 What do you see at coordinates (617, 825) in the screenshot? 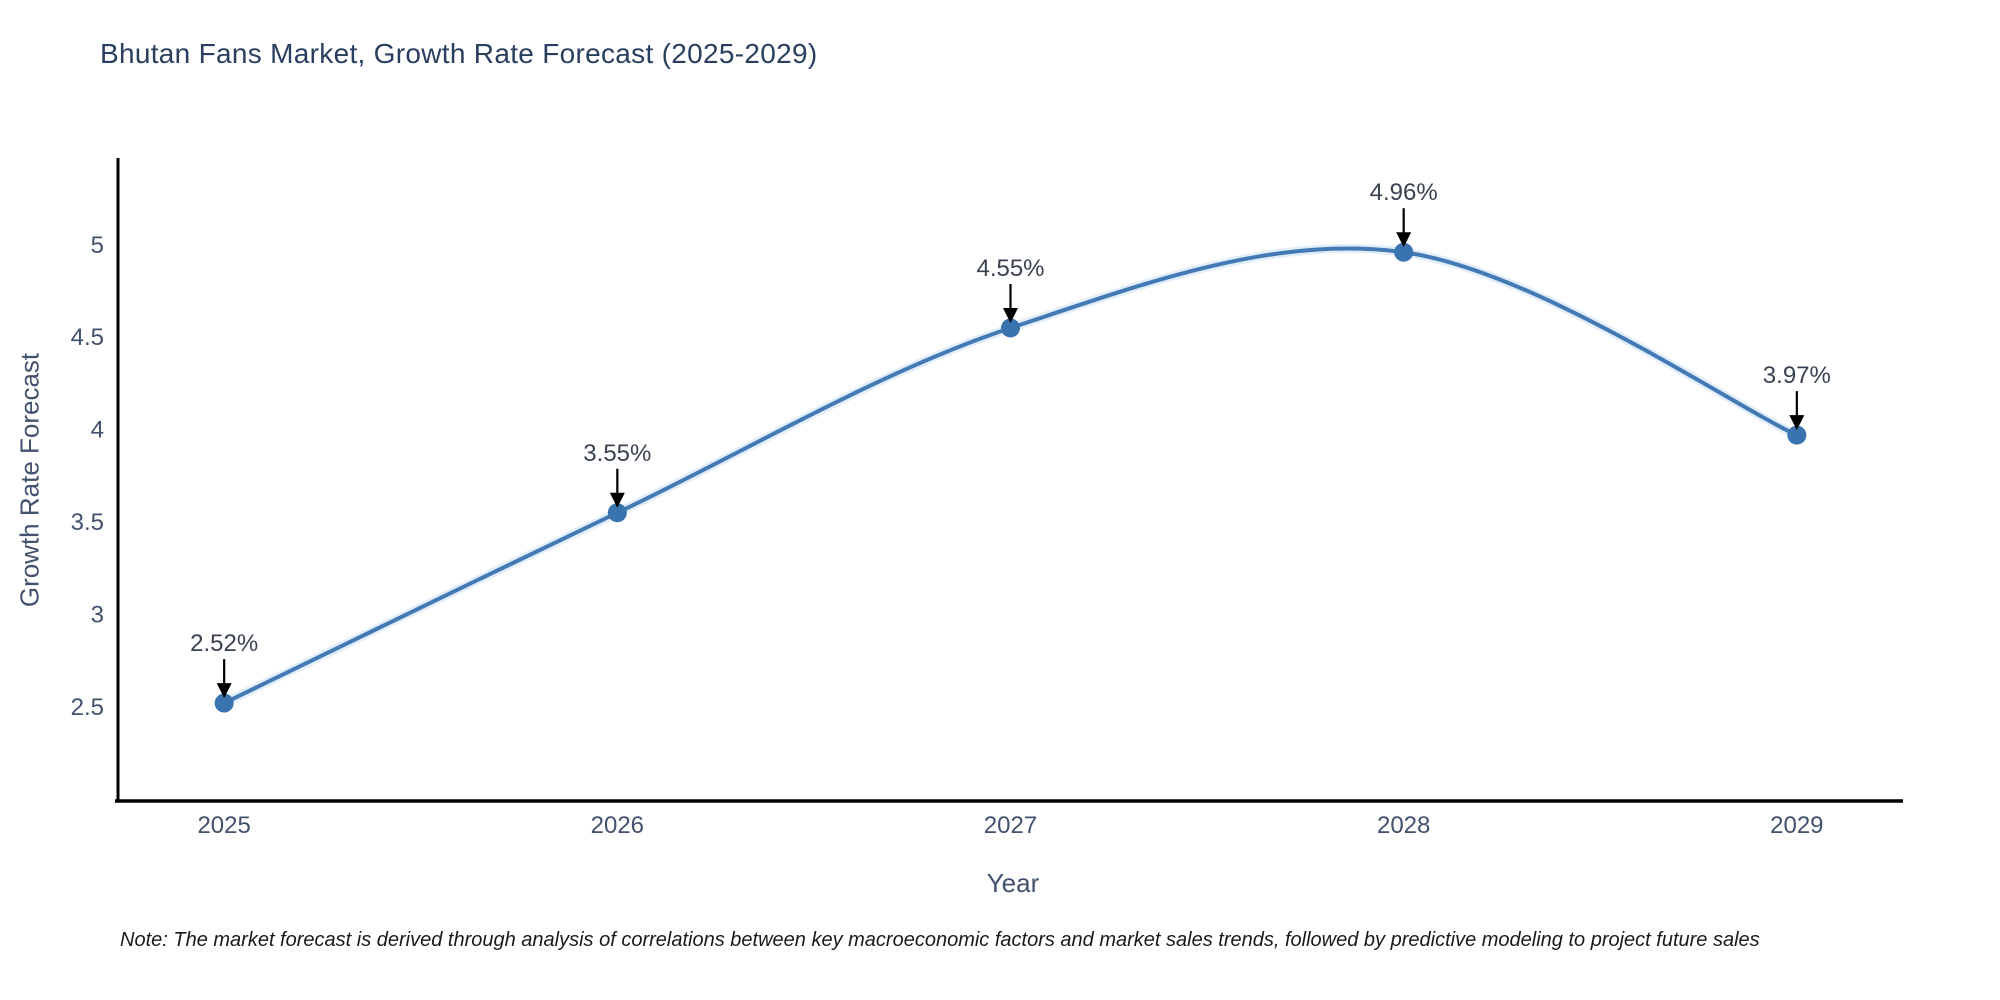
I see `x-tick-label: 2026` at bounding box center [617, 825].